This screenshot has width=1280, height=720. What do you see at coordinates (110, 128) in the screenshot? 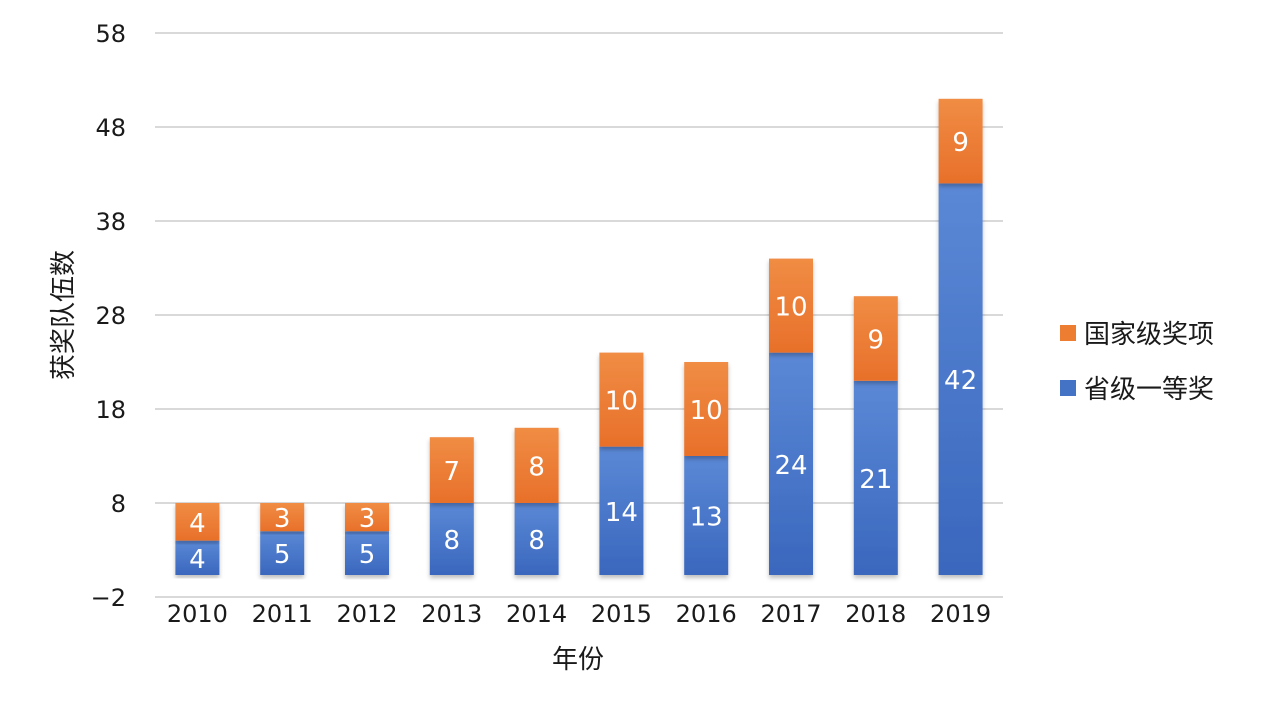
I see `y-tick-label: 48` at bounding box center [110, 128].